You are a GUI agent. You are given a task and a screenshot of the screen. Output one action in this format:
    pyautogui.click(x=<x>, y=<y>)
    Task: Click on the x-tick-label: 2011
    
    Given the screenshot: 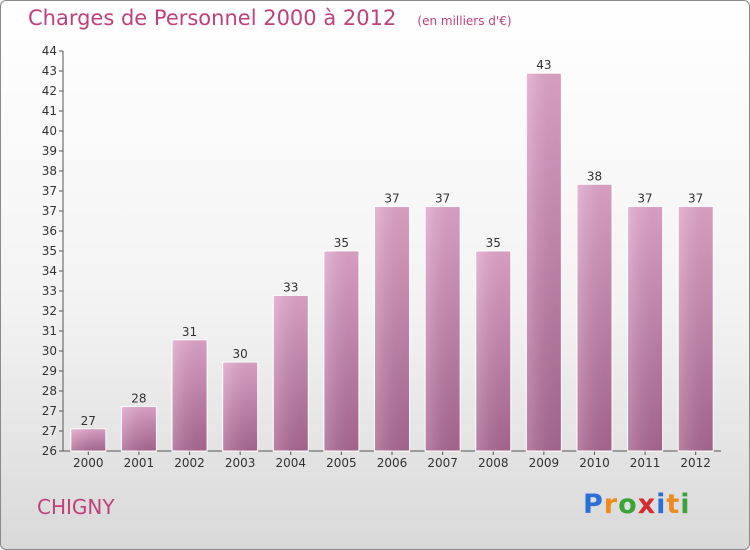 What is the action you would take?
    pyautogui.click(x=645, y=463)
    